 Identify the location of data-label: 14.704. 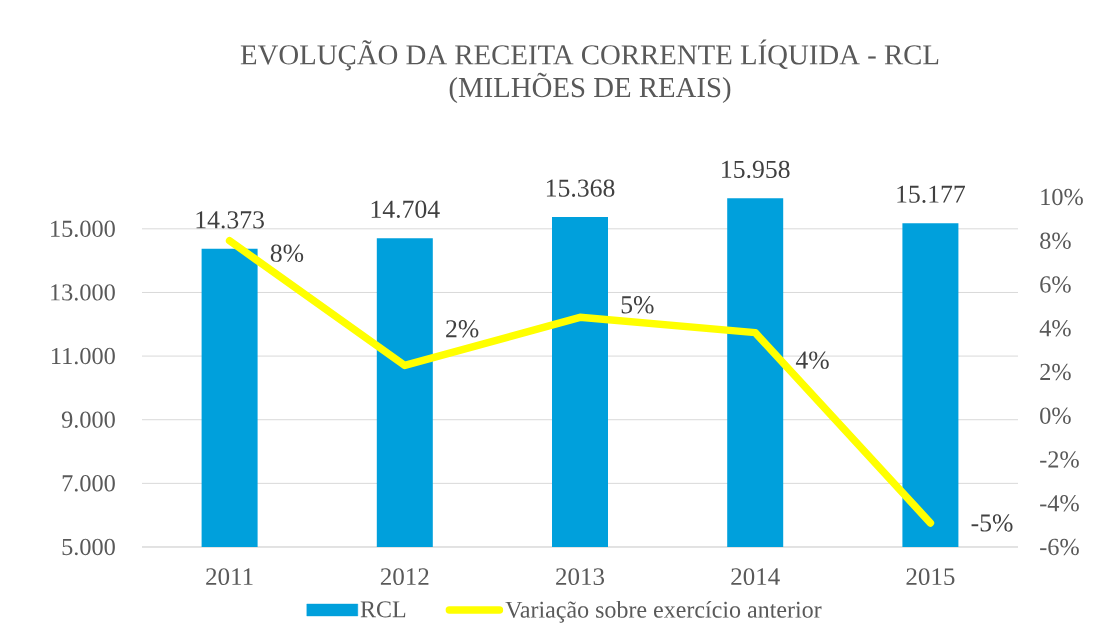
(405, 209).